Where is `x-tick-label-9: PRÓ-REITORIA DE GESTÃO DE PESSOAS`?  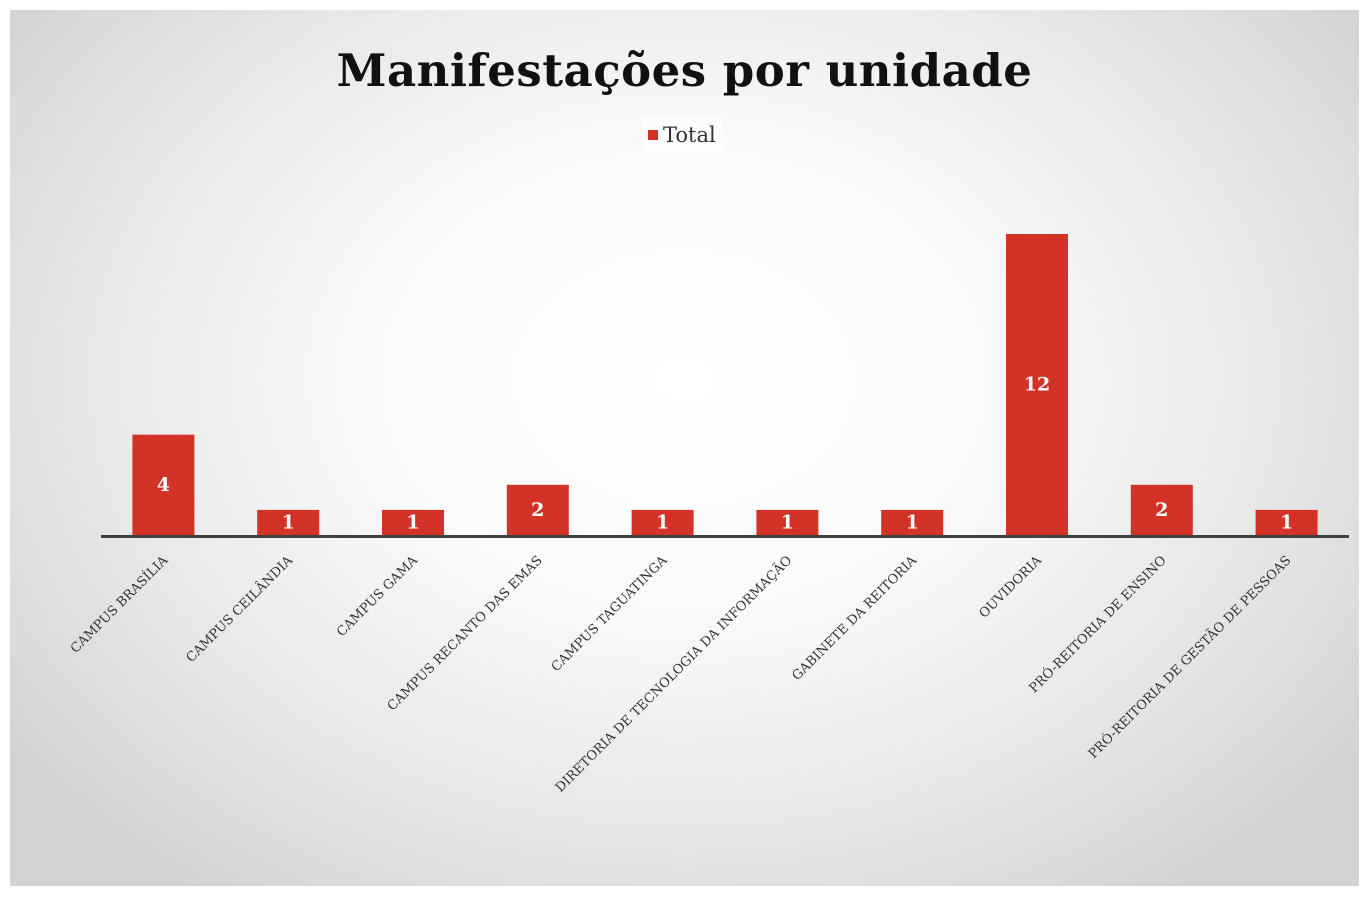 x-tick-label-9: PRÓ-REITORIA DE GESTÃO DE PESSOAS is located at coordinates (1189, 657).